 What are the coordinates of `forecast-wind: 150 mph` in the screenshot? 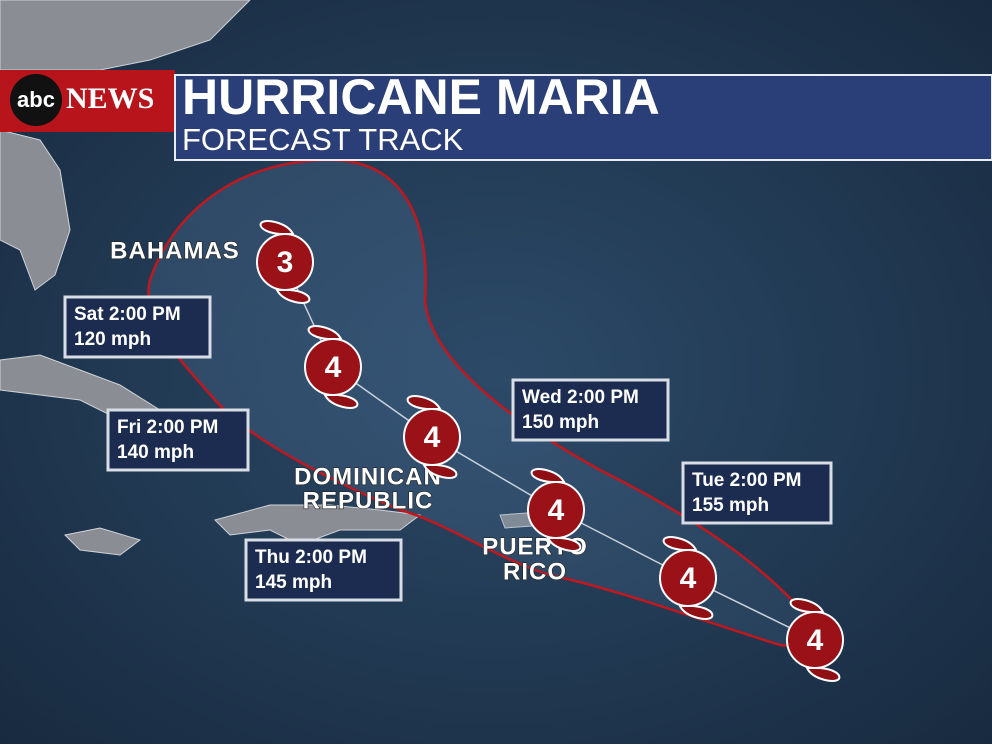 It's located at (560, 422).